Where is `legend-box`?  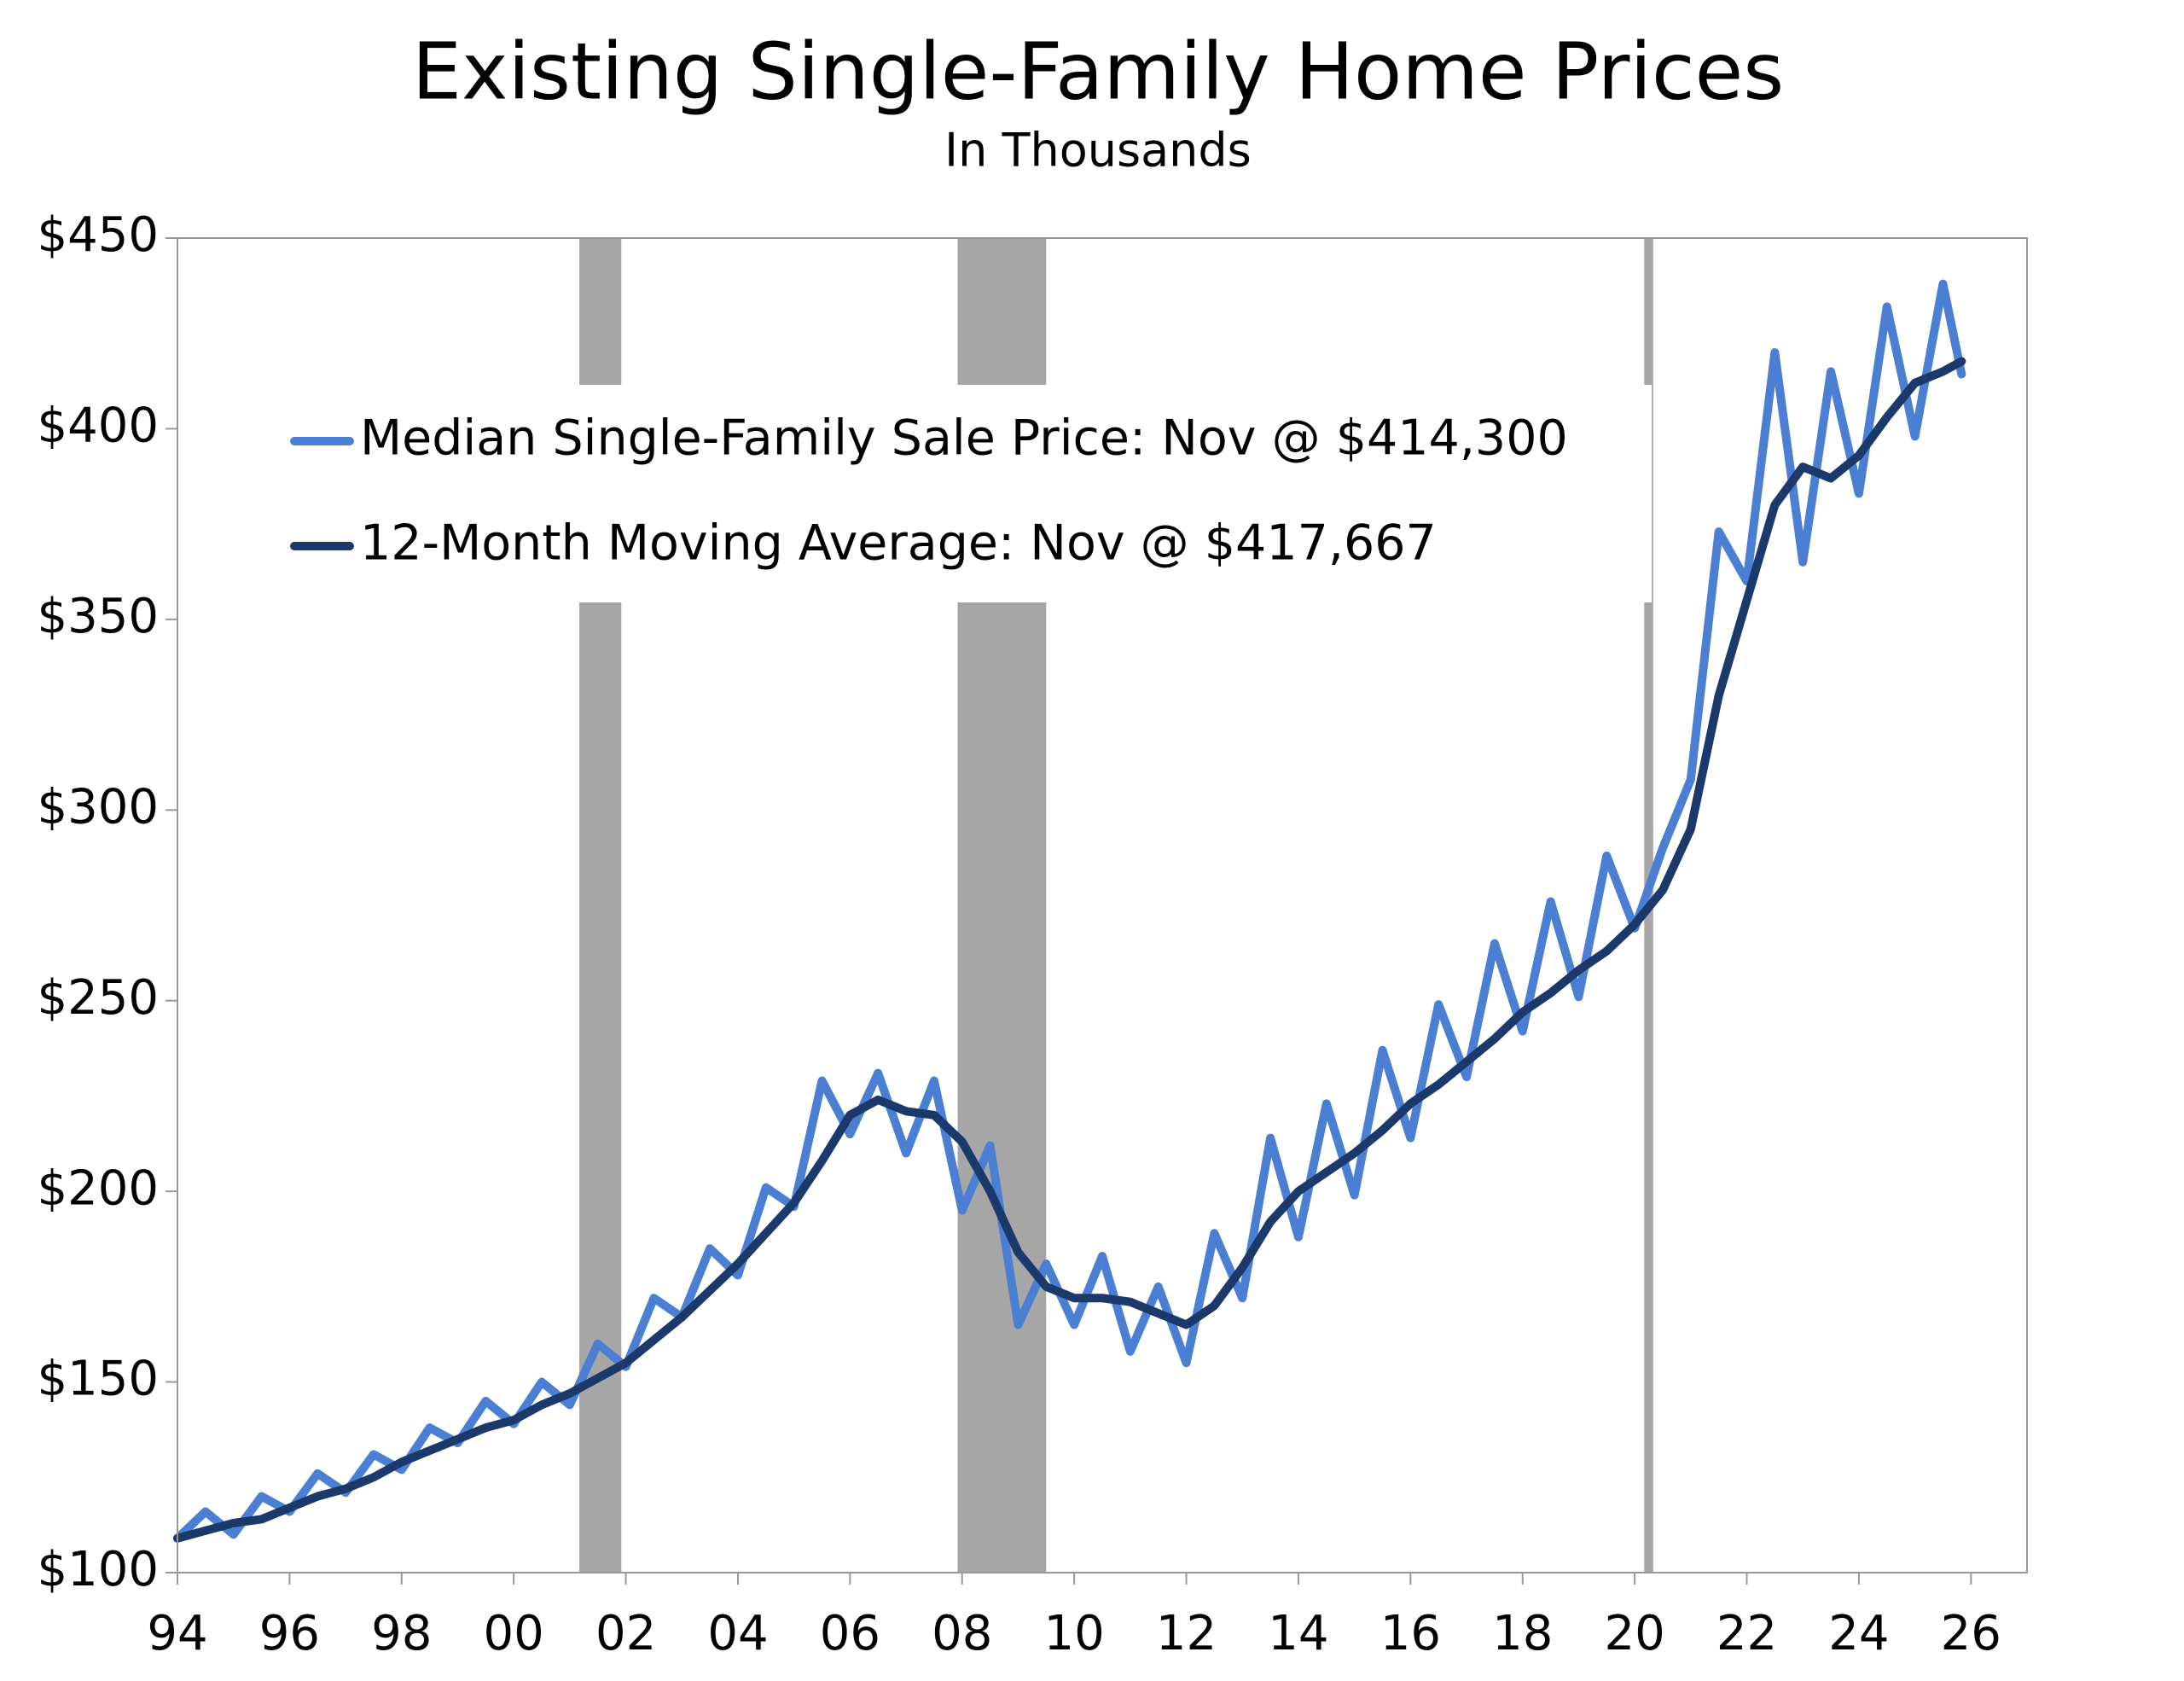
legend-box is located at coordinates (952, 493).